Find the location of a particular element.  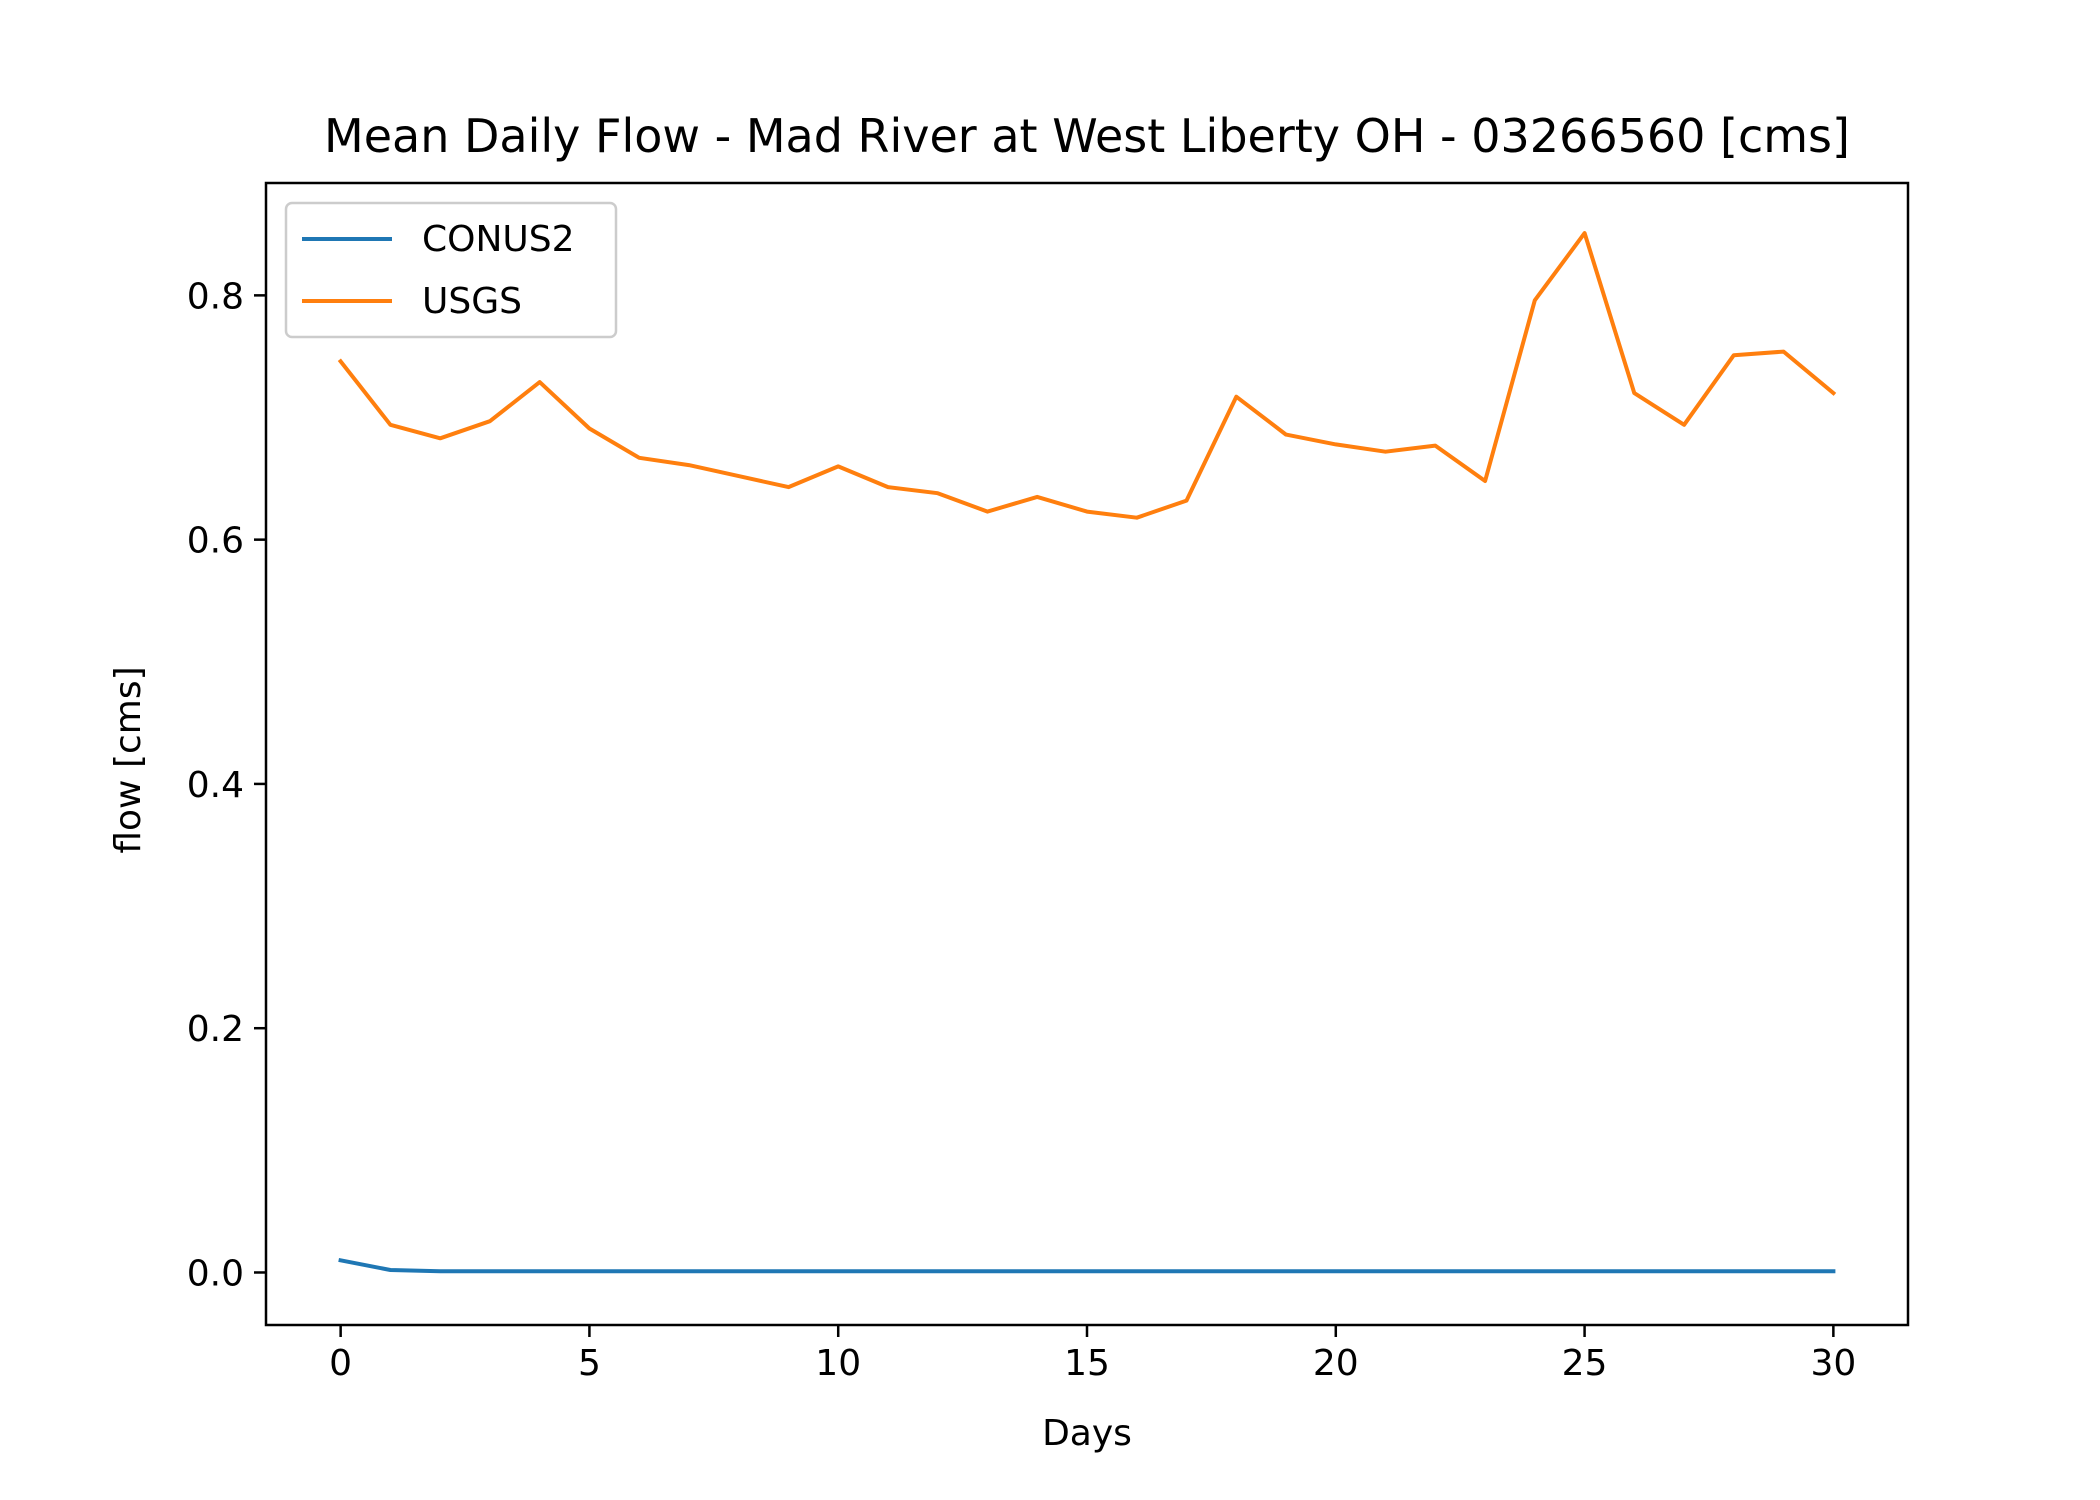

x-tick-label: 5 is located at coordinates (589, 1363).